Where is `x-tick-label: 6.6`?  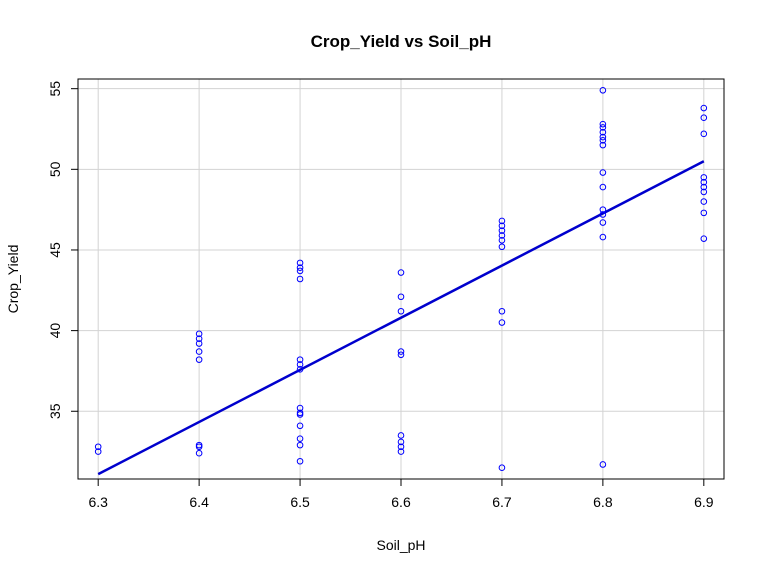
x-tick-label: 6.6 is located at coordinates (401, 502).